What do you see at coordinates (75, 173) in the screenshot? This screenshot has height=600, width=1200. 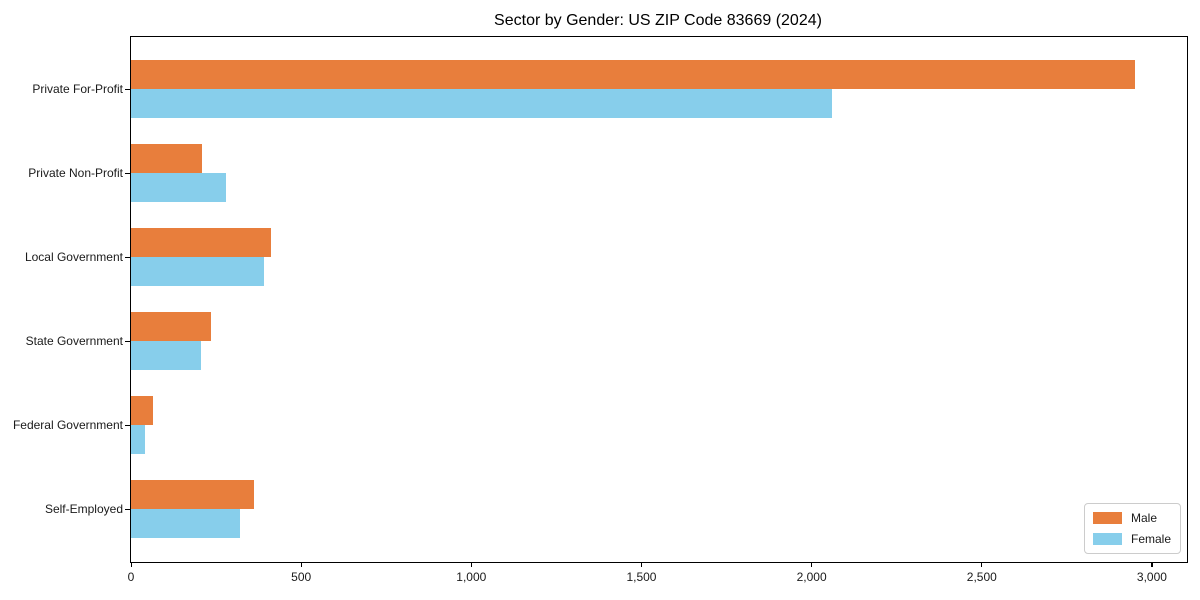 I see `y-axis-label-1: Private Non-Profit` at bounding box center [75, 173].